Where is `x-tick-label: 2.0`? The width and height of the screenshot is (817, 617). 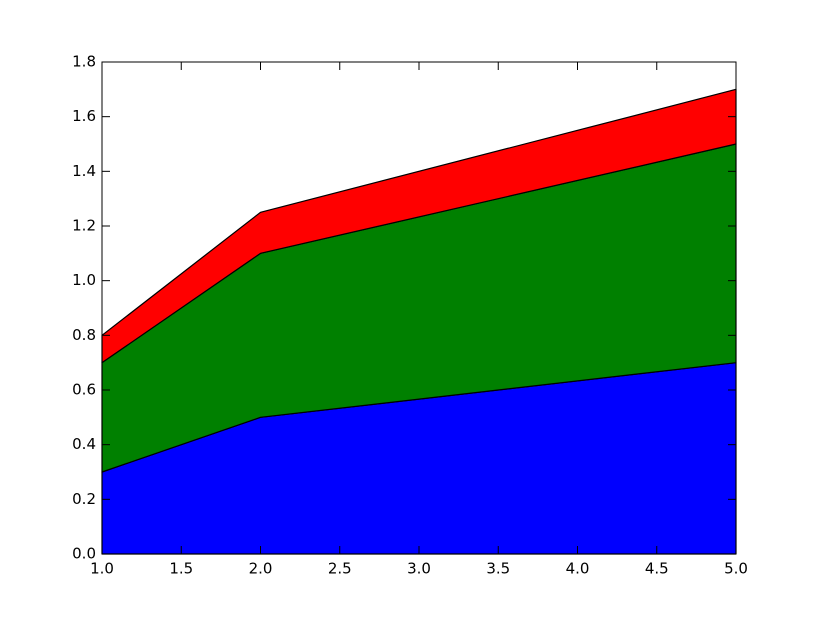
x-tick-label: 2.0 is located at coordinates (261, 569).